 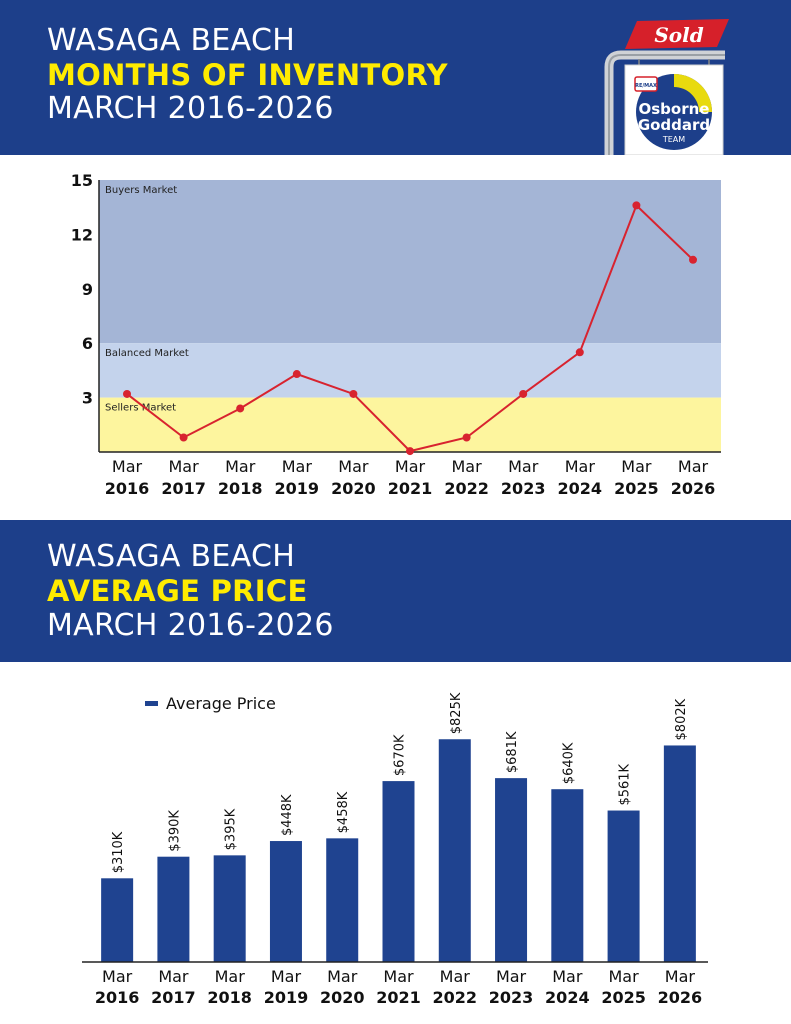 I want to click on inventory-metric-title: MONTHS OF INVENTORY, so click(x=247, y=75).